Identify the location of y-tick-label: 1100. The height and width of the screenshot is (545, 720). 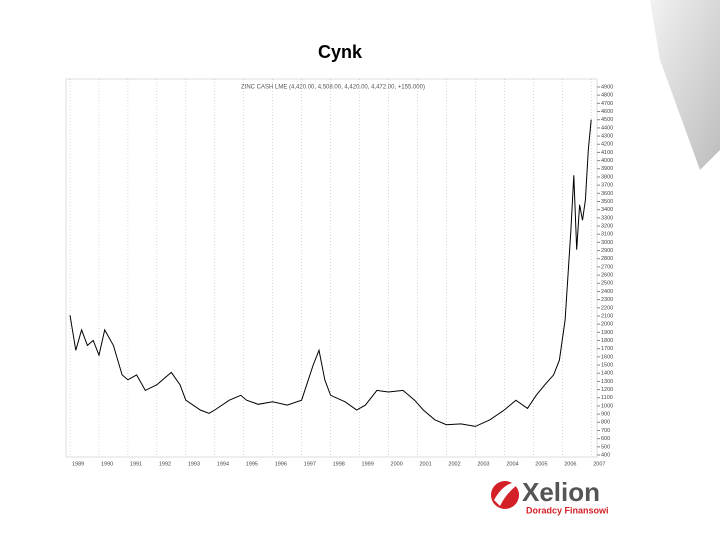
(607, 398).